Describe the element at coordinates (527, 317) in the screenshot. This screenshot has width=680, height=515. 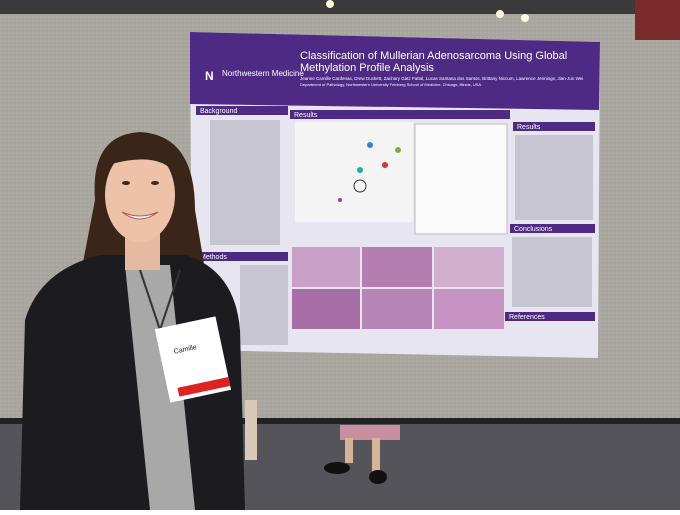
I see `section-heading: References` at that location.